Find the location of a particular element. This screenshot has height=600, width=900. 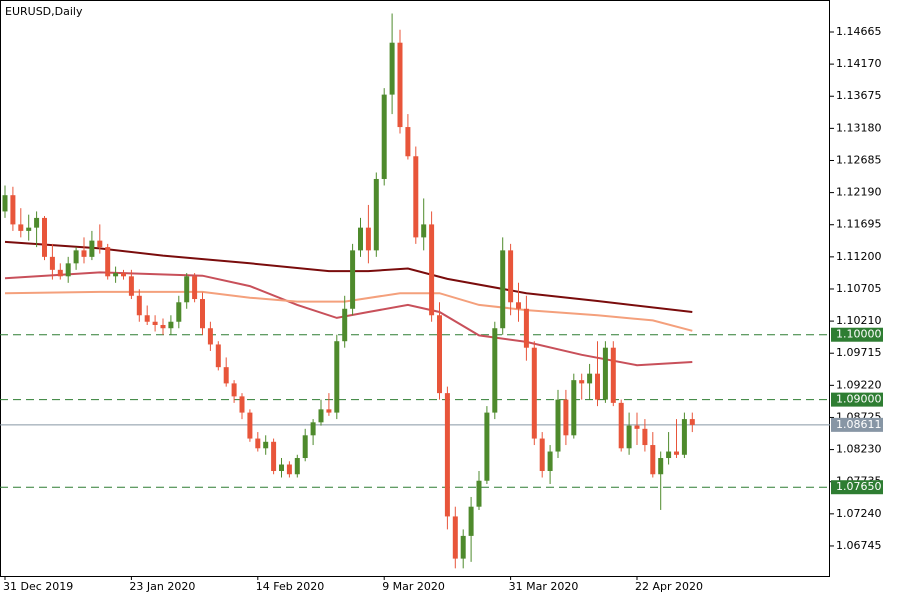

x-tick-label: 9 Mar 2020 is located at coordinates (413, 586).